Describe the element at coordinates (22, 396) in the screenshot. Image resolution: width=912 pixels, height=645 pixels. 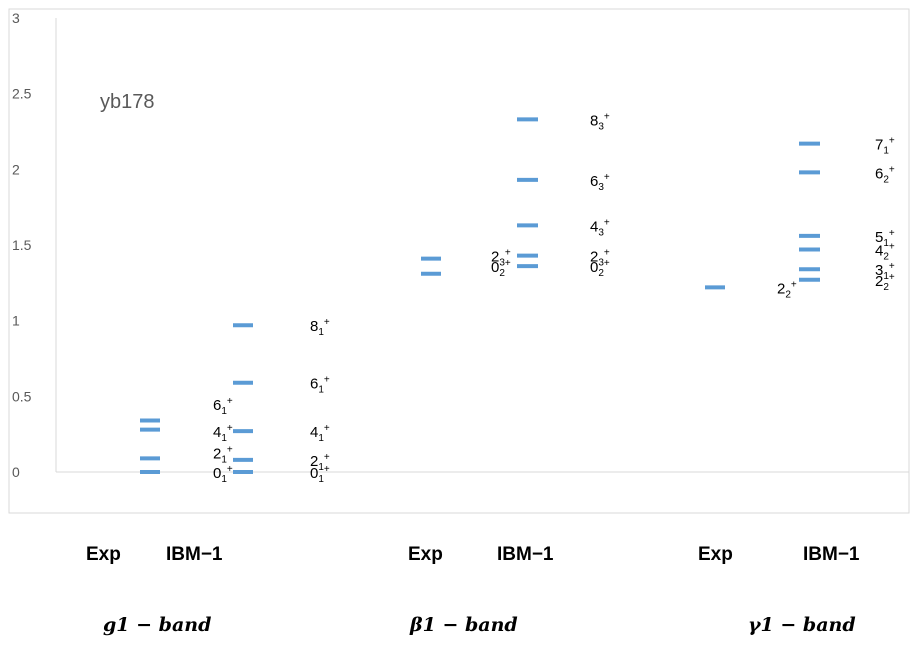
I see `y-tick-label: 0.5` at that location.